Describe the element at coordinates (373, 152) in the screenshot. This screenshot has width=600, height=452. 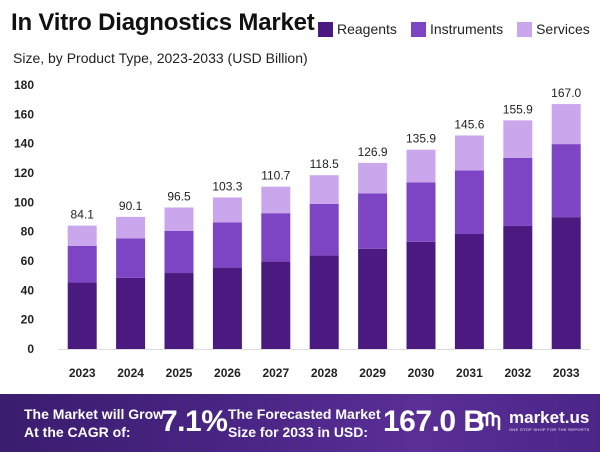
I see `bar-total-label: 126.9` at that location.